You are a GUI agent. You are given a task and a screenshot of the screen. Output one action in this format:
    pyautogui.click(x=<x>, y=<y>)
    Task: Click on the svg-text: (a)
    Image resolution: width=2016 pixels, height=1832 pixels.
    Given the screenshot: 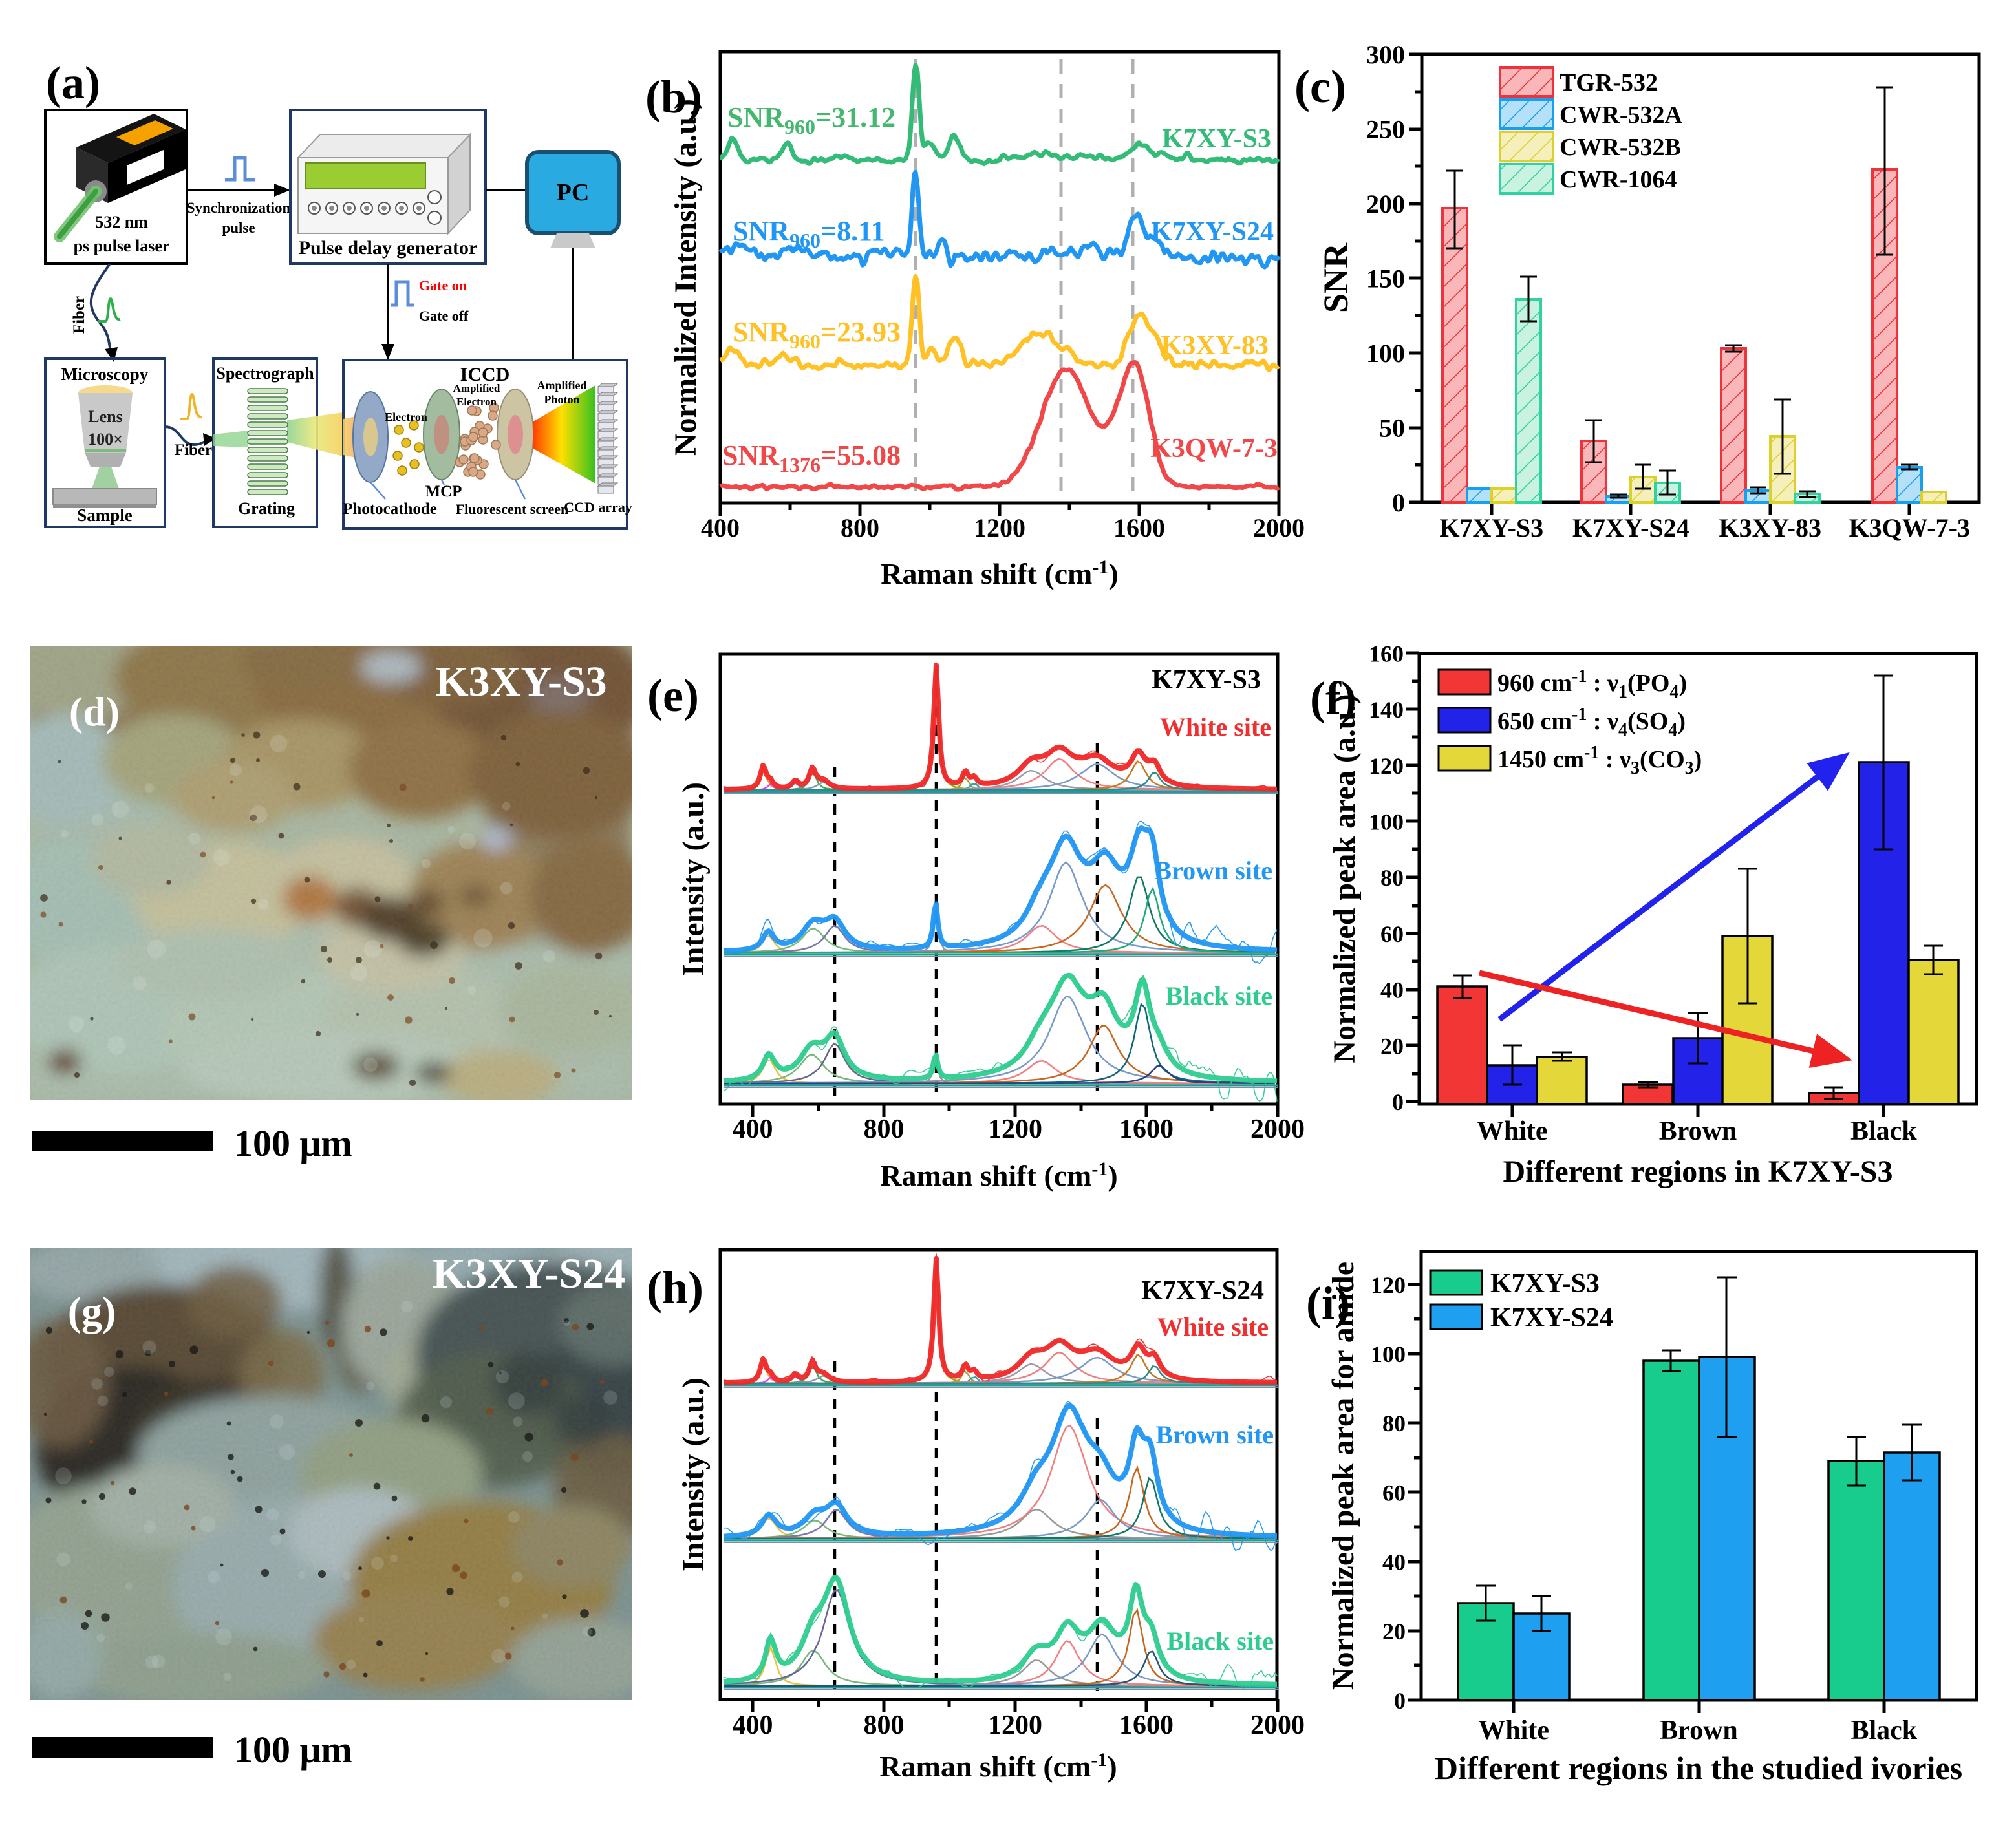 What is the action you would take?
    pyautogui.click(x=73, y=83)
    